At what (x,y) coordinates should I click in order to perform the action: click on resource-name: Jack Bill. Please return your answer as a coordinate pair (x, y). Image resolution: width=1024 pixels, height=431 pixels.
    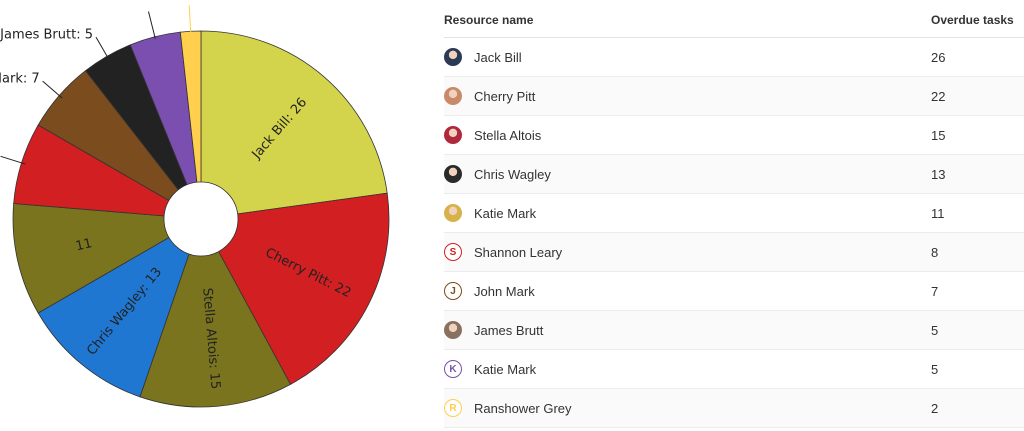
    Looking at the image, I should click on (498, 57).